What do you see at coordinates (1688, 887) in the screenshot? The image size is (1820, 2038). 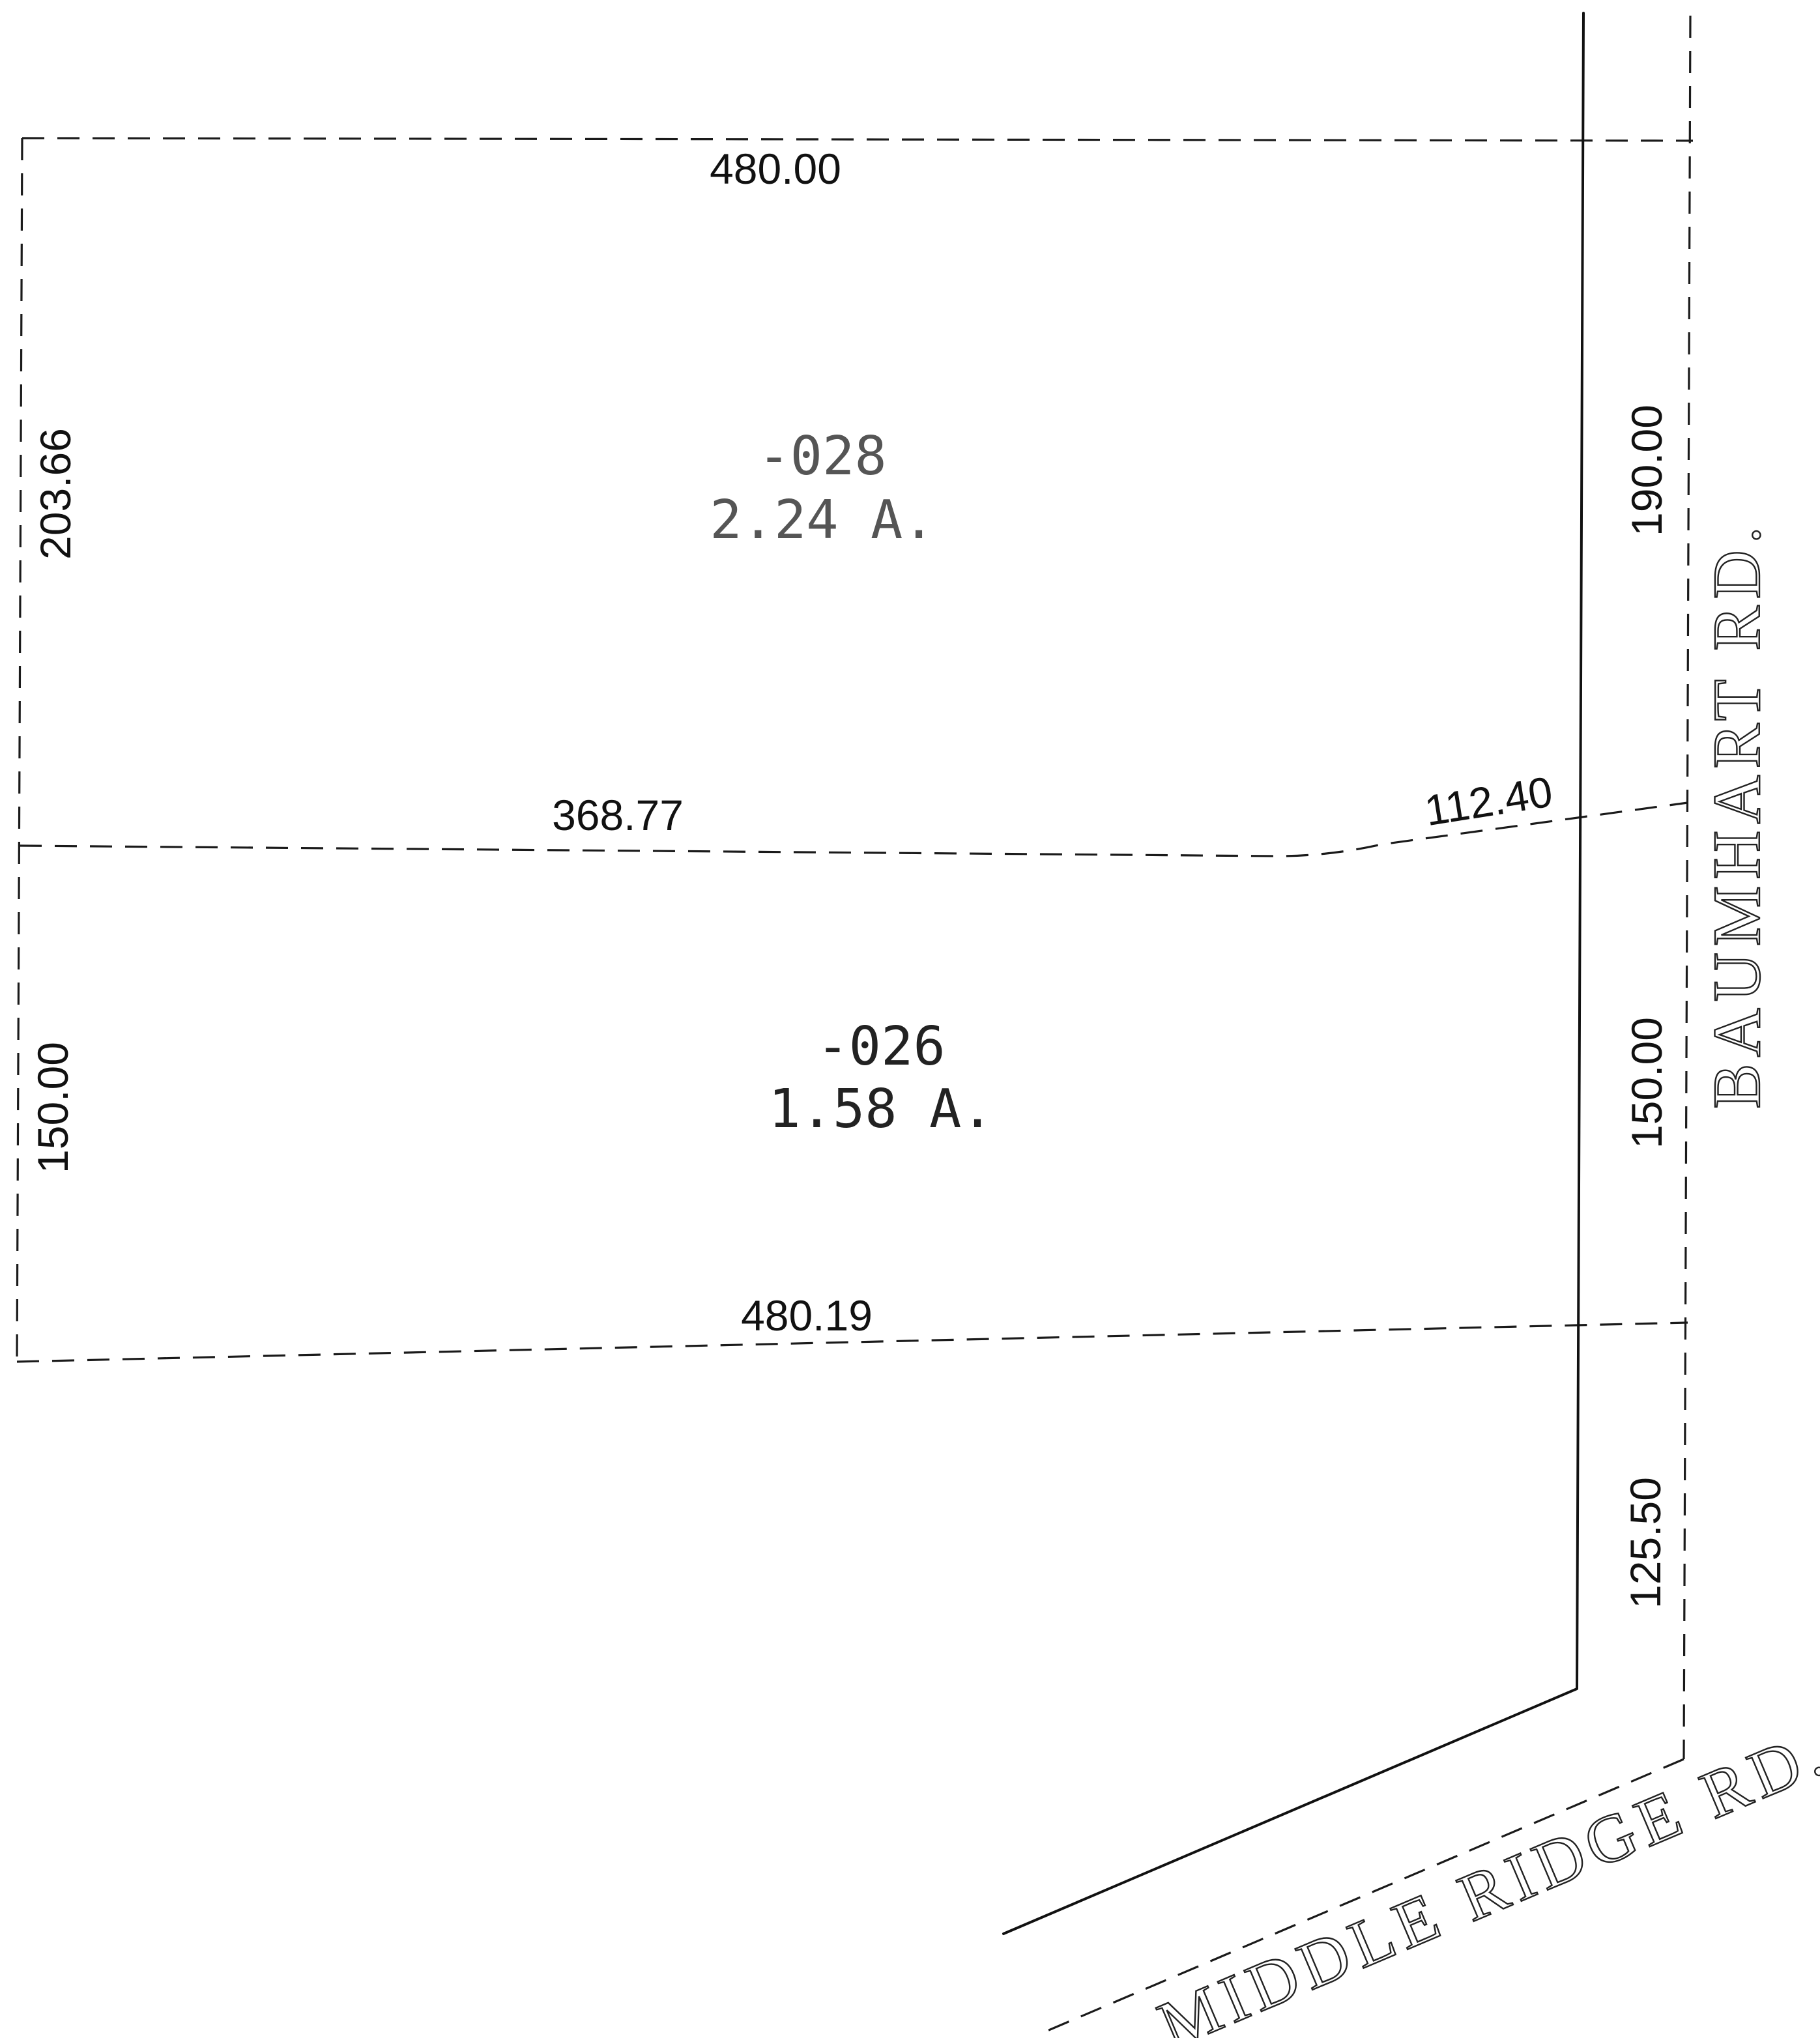 I see `baumhart-road-edge` at bounding box center [1688, 887].